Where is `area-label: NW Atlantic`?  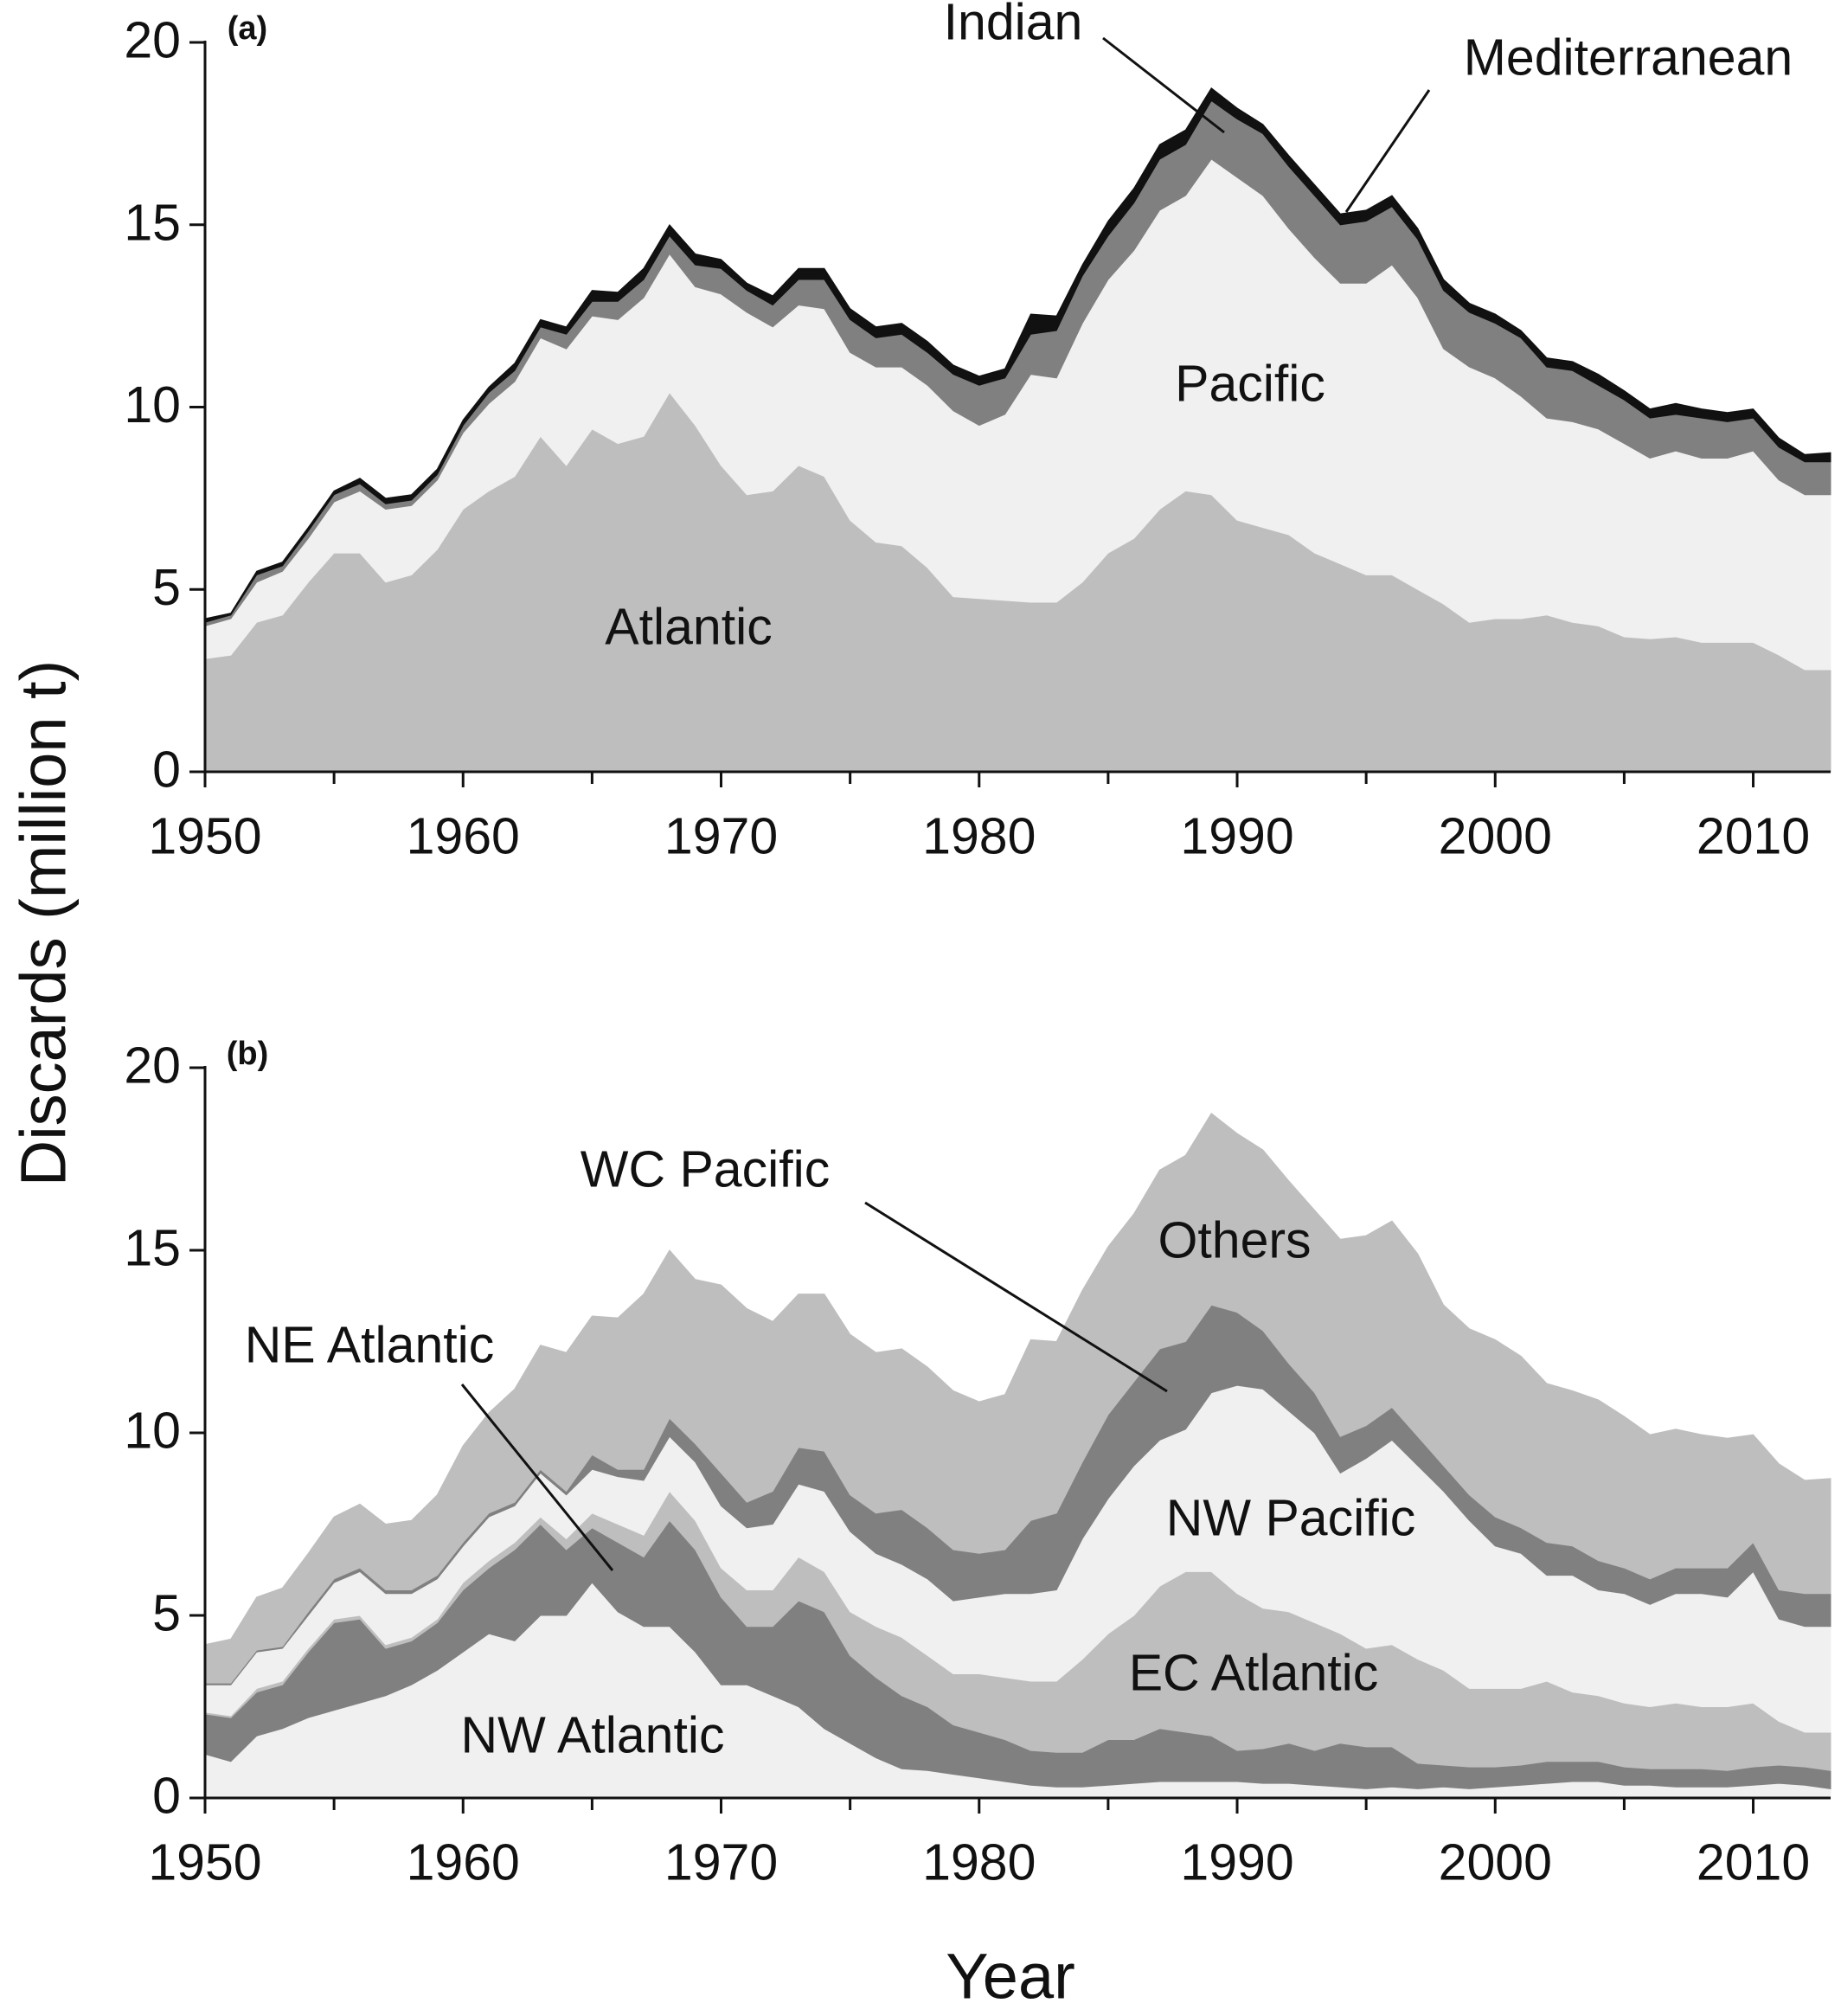
area-label: NW Atlantic is located at coordinates (593, 1735).